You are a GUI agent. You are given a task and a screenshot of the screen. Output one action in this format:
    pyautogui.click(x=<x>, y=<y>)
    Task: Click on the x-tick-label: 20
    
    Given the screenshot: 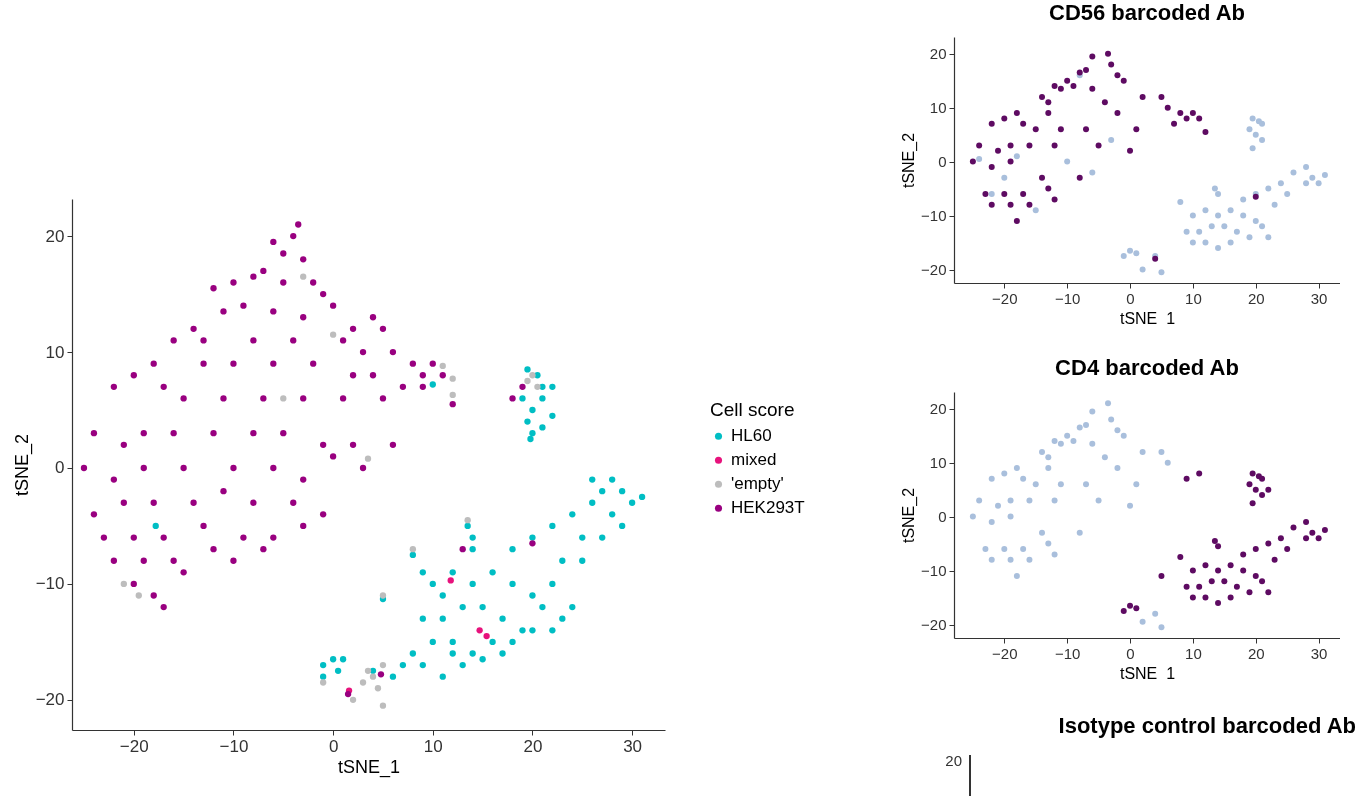 What is the action you would take?
    pyautogui.click(x=533, y=746)
    